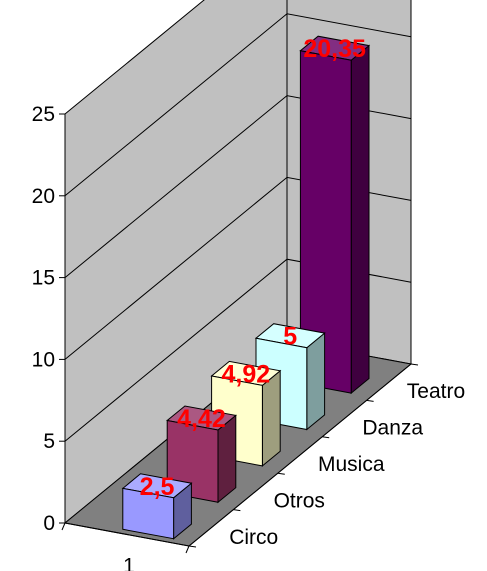 The height and width of the screenshot is (571, 487). What do you see at coordinates (253, 537) in the screenshot?
I see `series-axis-label: Circo` at bounding box center [253, 537].